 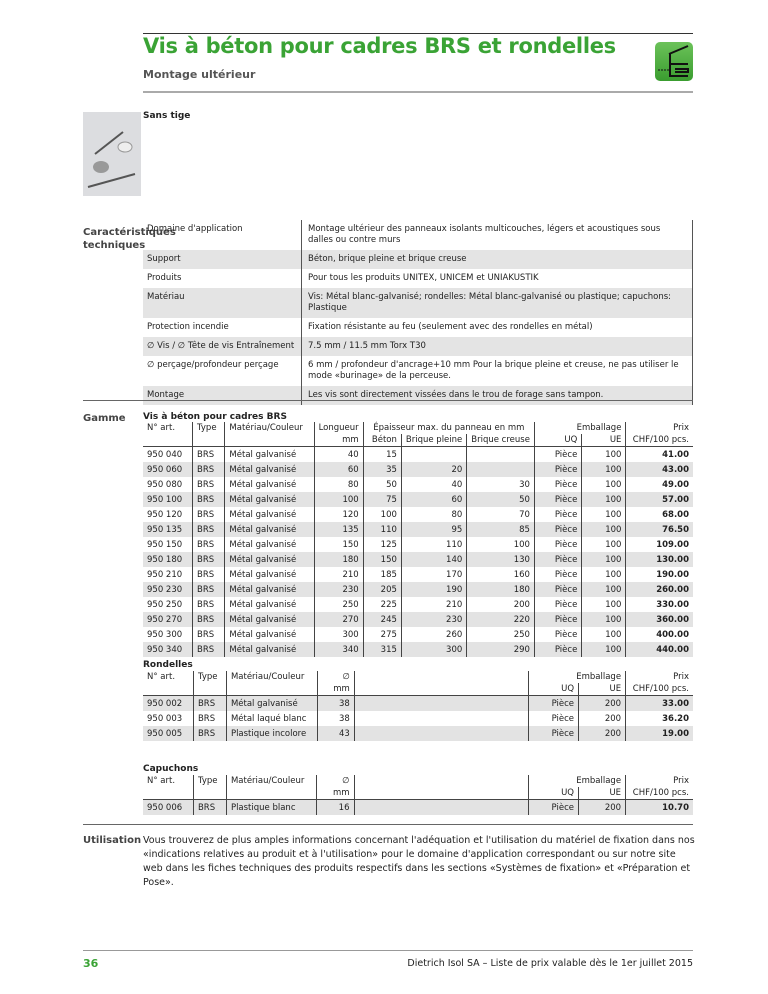 I want to click on col-thickness: Épaisseur max. du panneau en mm, so click(x=448, y=428).